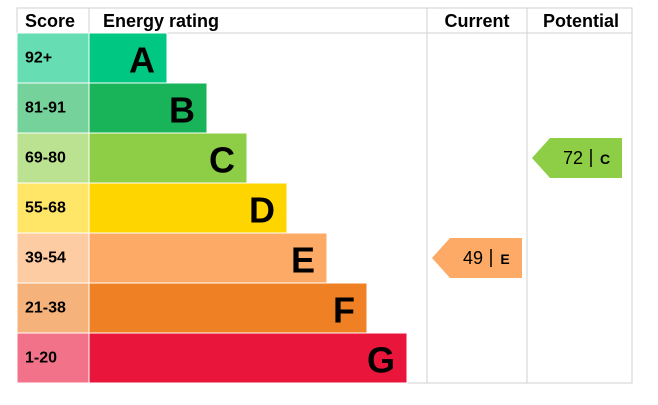 This screenshot has width=658, height=405. I want to click on score-label: 55-68, so click(45, 208).